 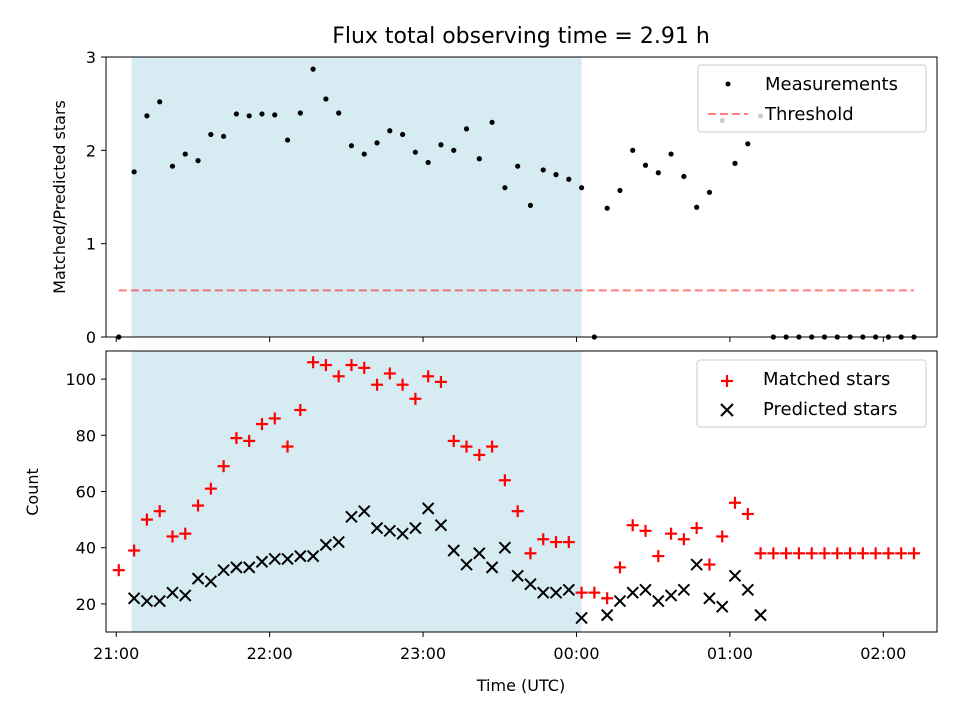 I want to click on bottom-y-ticks: 20 40 60 80 100, so click(x=85, y=492).